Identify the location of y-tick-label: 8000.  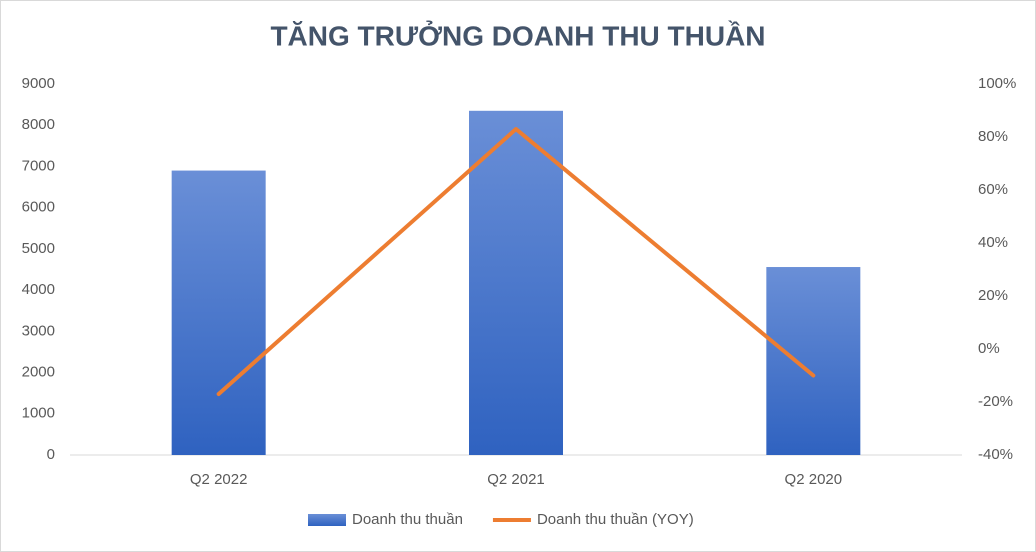
(38, 124).